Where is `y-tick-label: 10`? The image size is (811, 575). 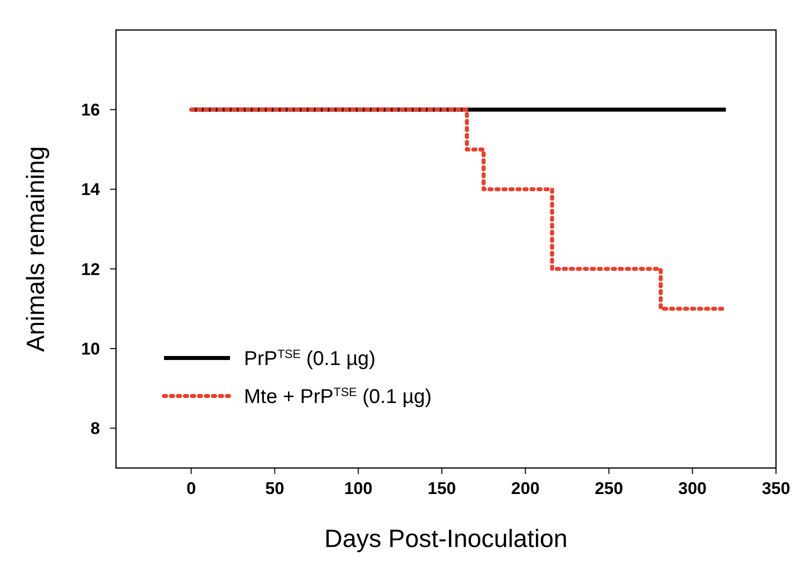 y-tick-label: 10 is located at coordinates (90, 348).